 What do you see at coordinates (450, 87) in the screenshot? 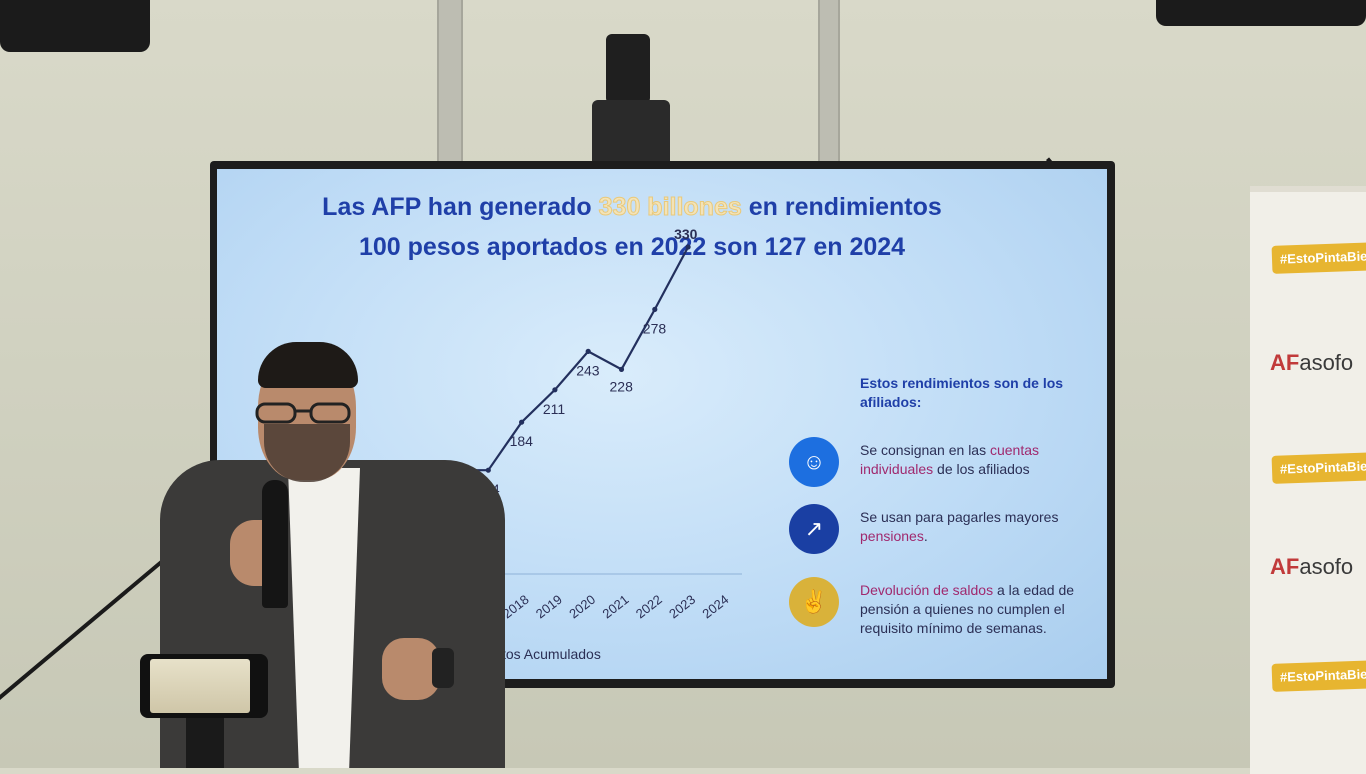
I see `mount-pole-left` at bounding box center [450, 87].